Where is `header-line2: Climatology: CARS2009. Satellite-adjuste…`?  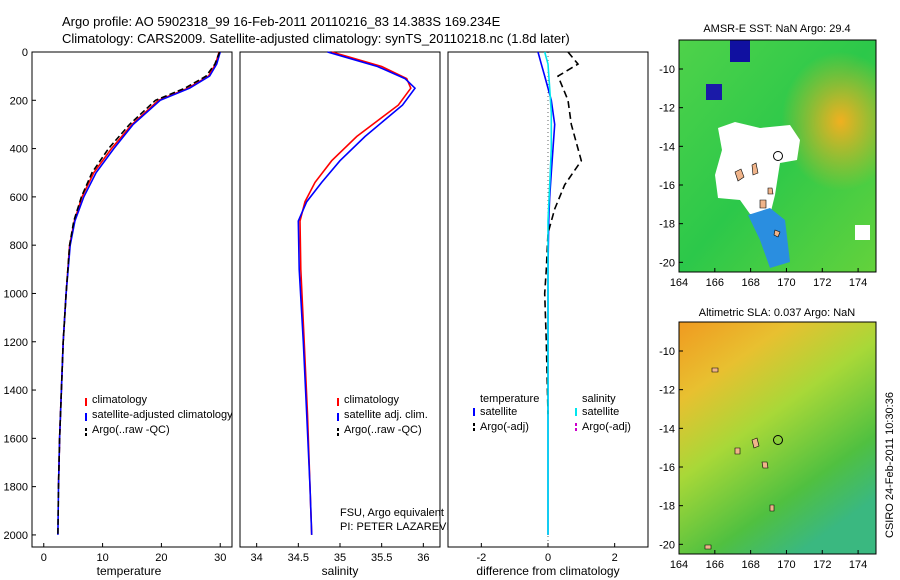 header-line2: Climatology: CARS2009. Satellite-adjuste… is located at coordinates (316, 38).